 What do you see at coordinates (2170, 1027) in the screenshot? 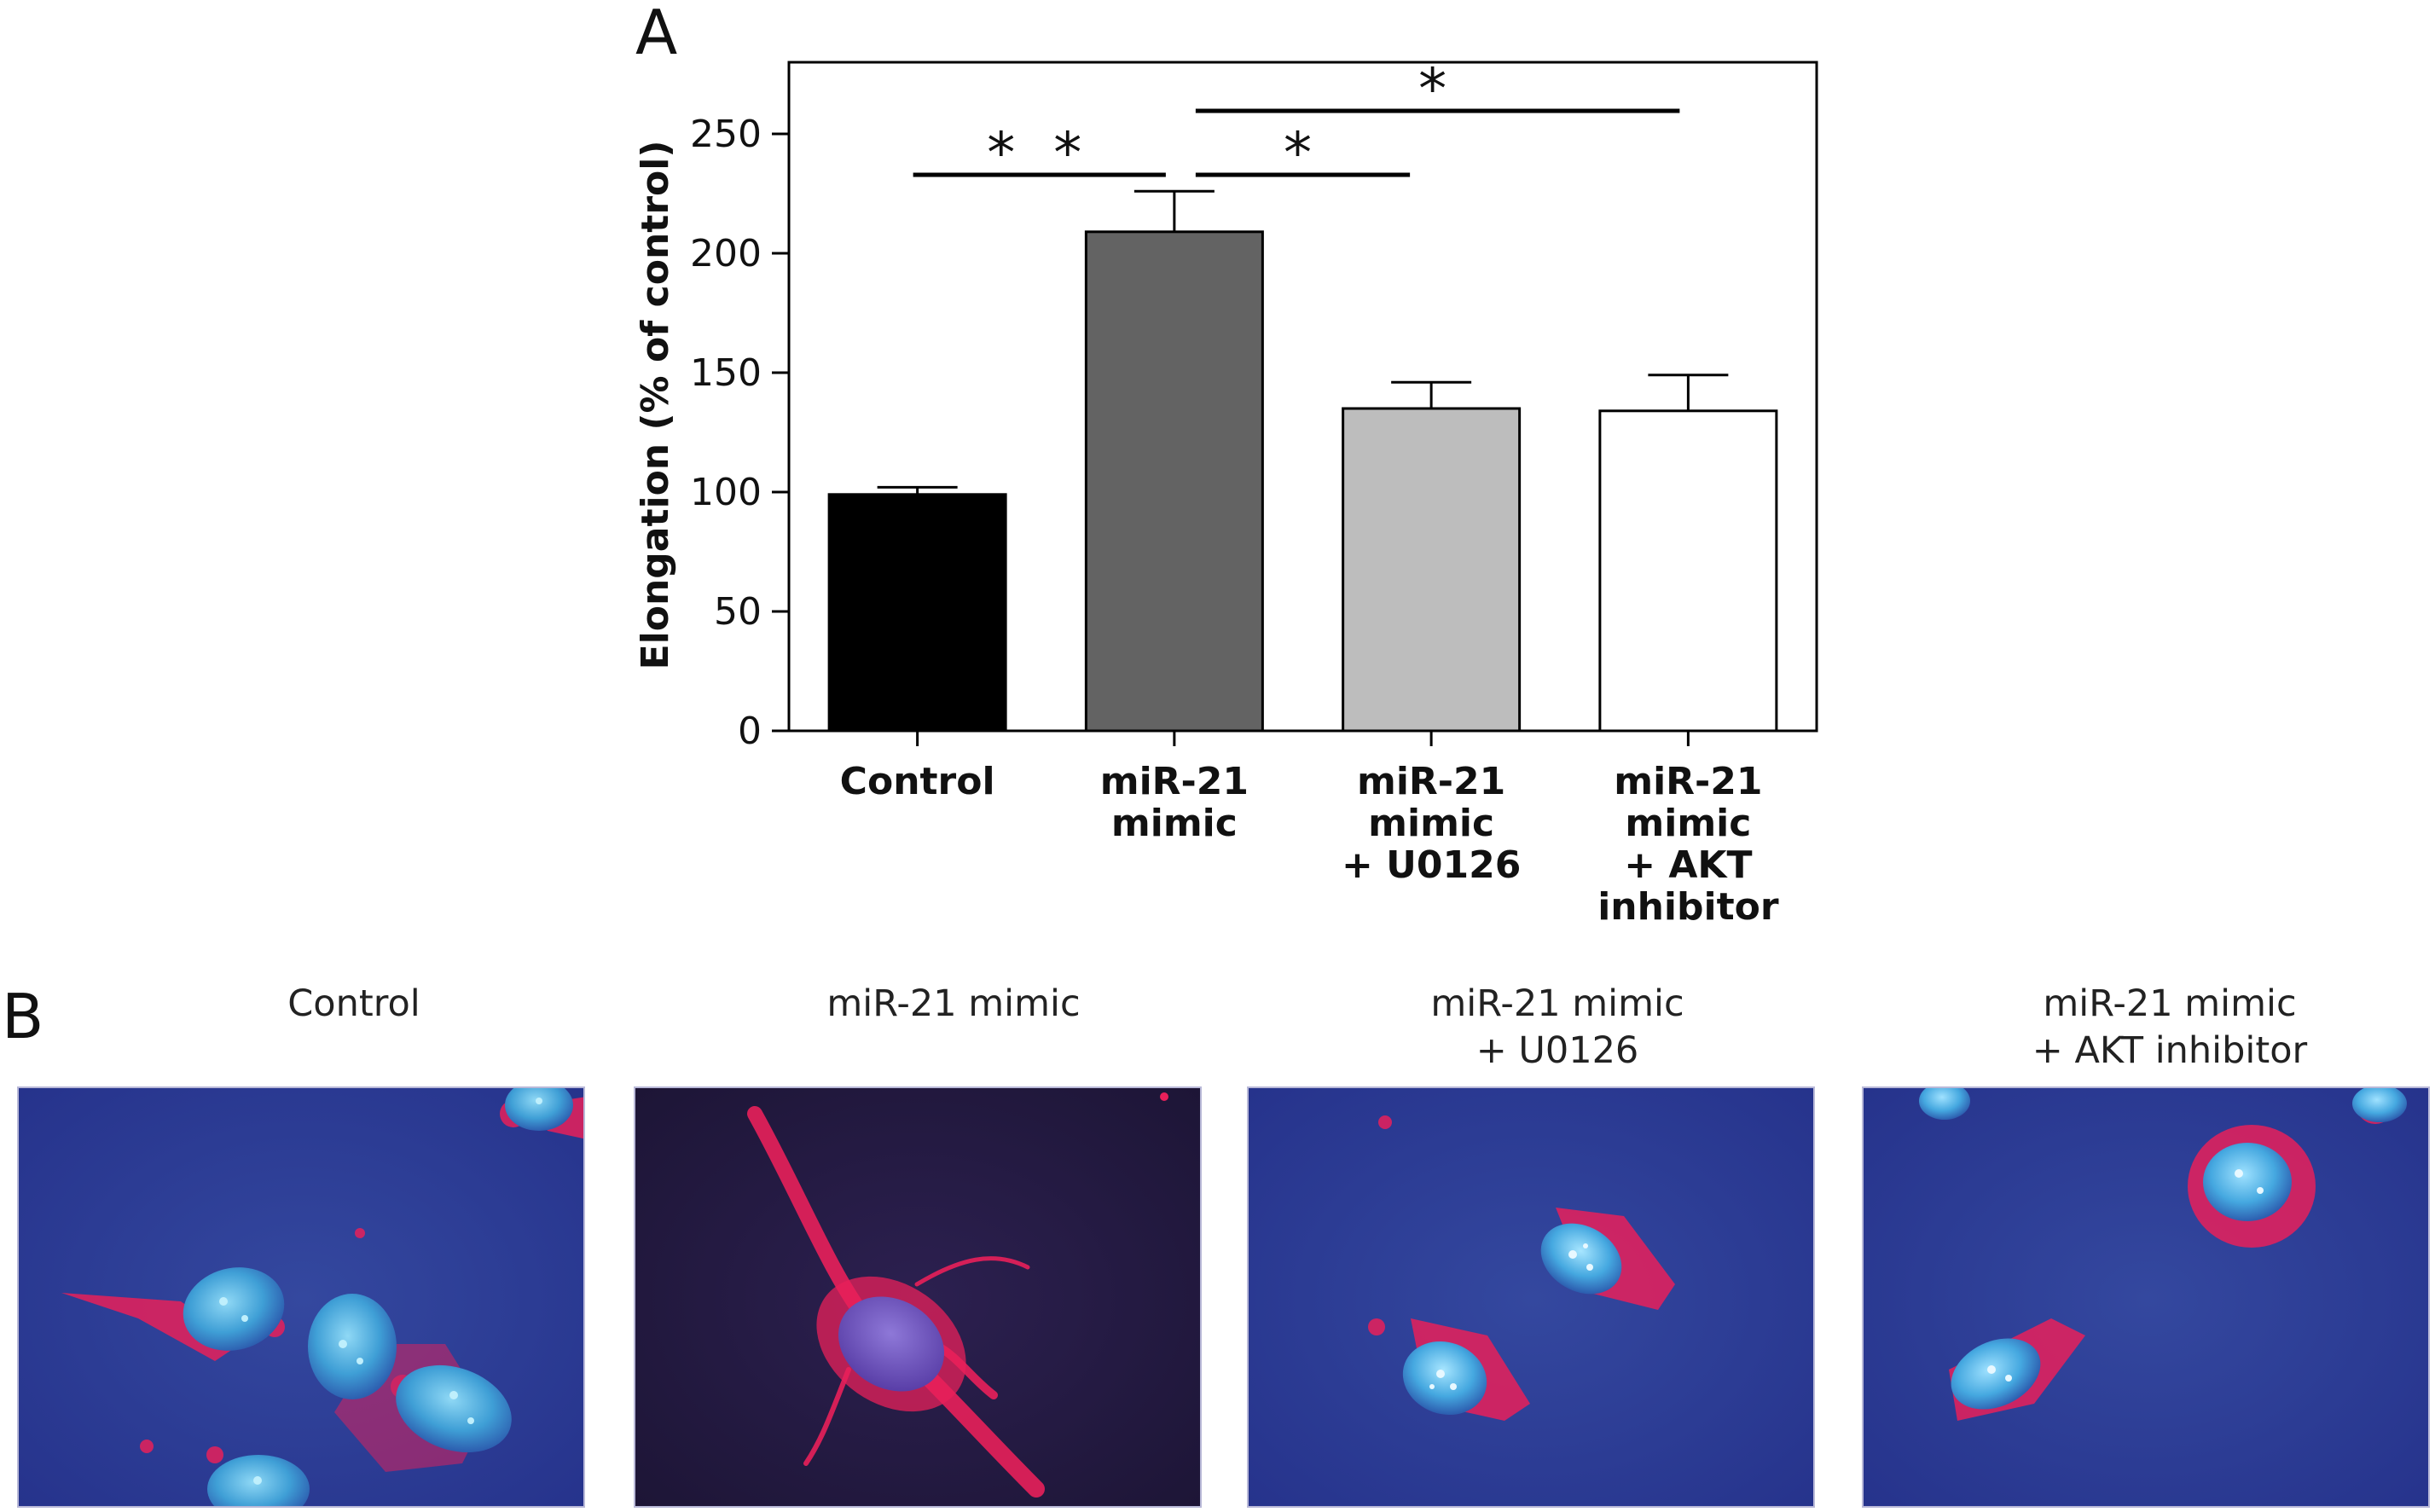
I see `micrograph-label-mir21-akt: miR-21 mimic + AKT inhibitor` at bounding box center [2170, 1027].